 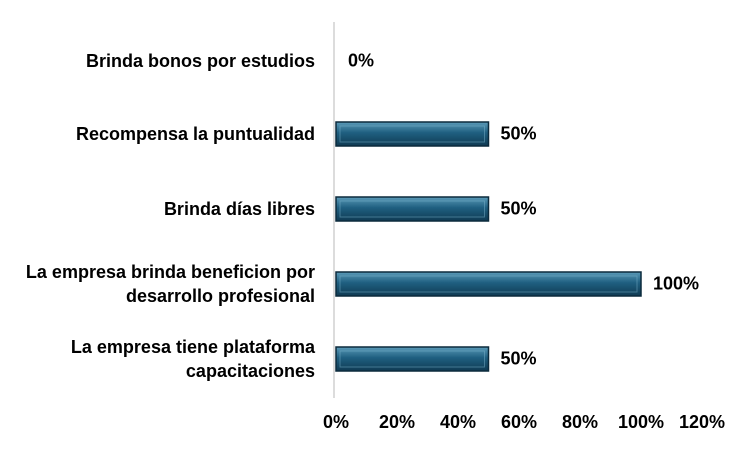 I want to click on category-label: Recompensa la puntualidad, so click(x=157, y=134).